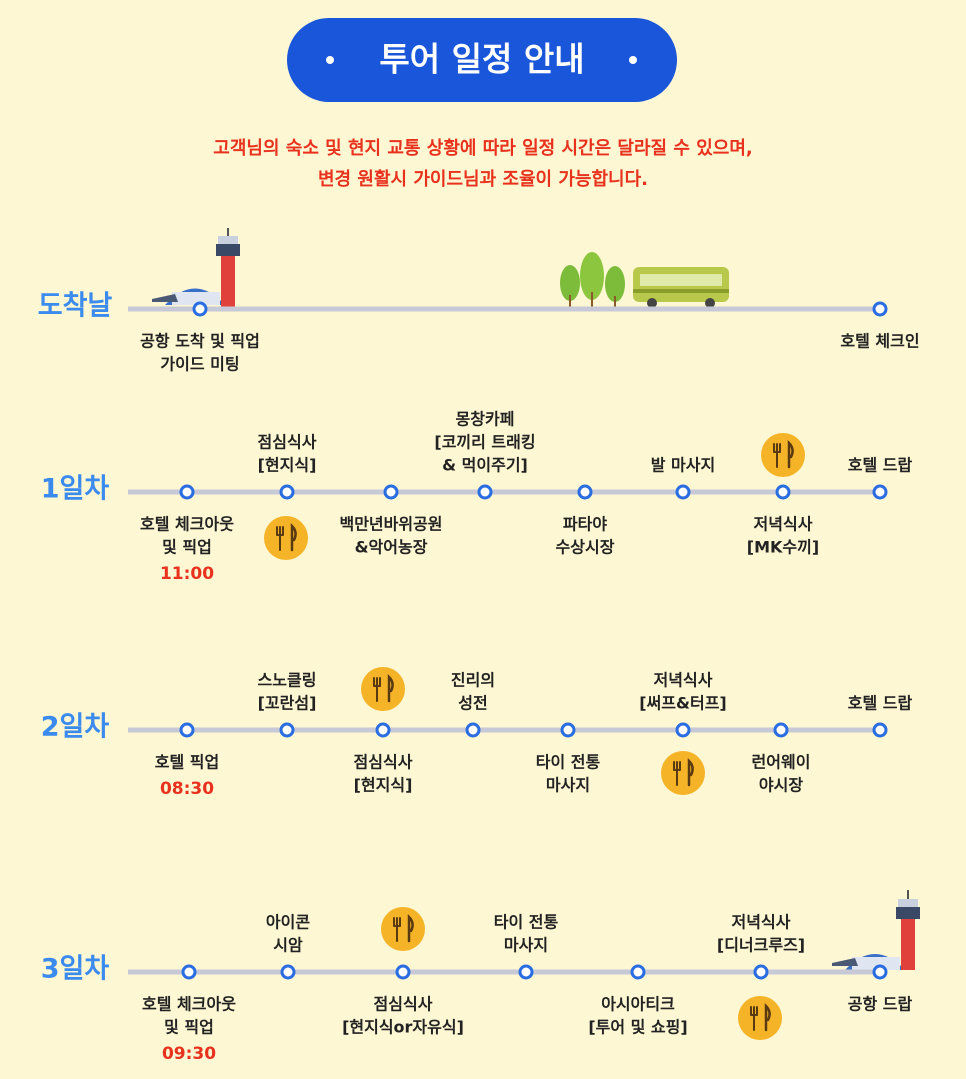 This screenshot has height=1079, width=966. Describe the element at coordinates (633, 60) in the screenshot. I see `title-dot` at that location.